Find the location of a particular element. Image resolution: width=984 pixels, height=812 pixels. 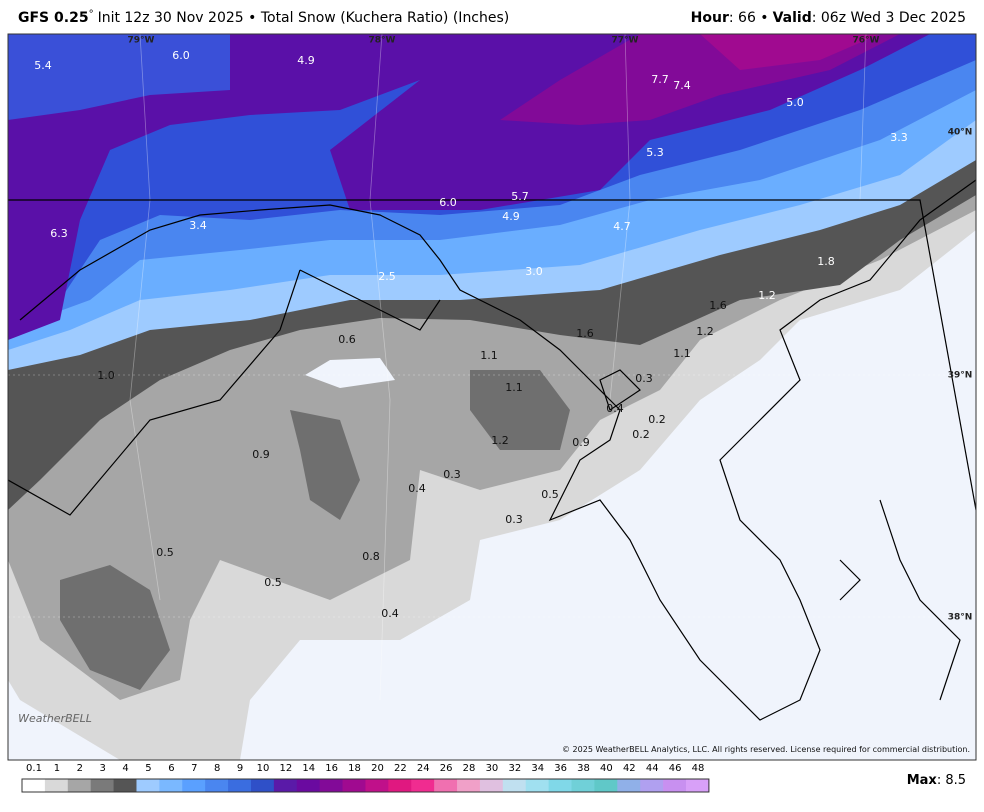

colorbar-label: 22 is located at coordinates (400, 768).